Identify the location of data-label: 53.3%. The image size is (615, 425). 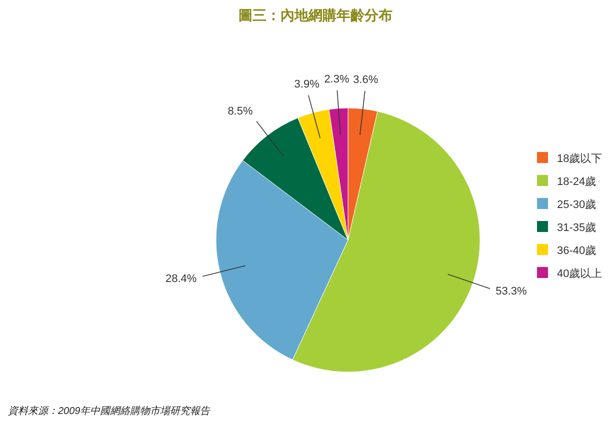
(511, 292).